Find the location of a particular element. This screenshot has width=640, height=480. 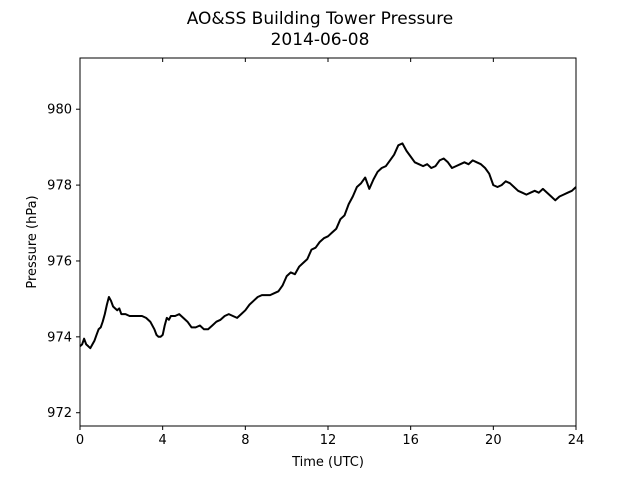

x-tick-label: 0 is located at coordinates (80, 440).